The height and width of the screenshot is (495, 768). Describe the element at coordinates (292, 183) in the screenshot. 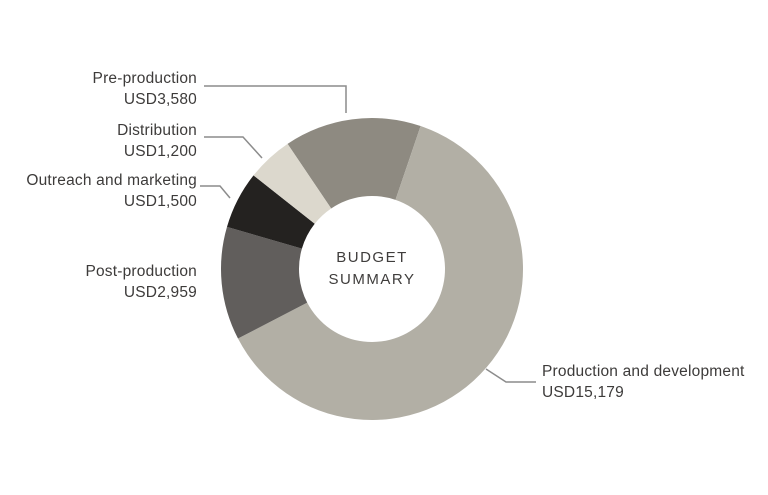

I see `donut-segment-distribution` at that location.